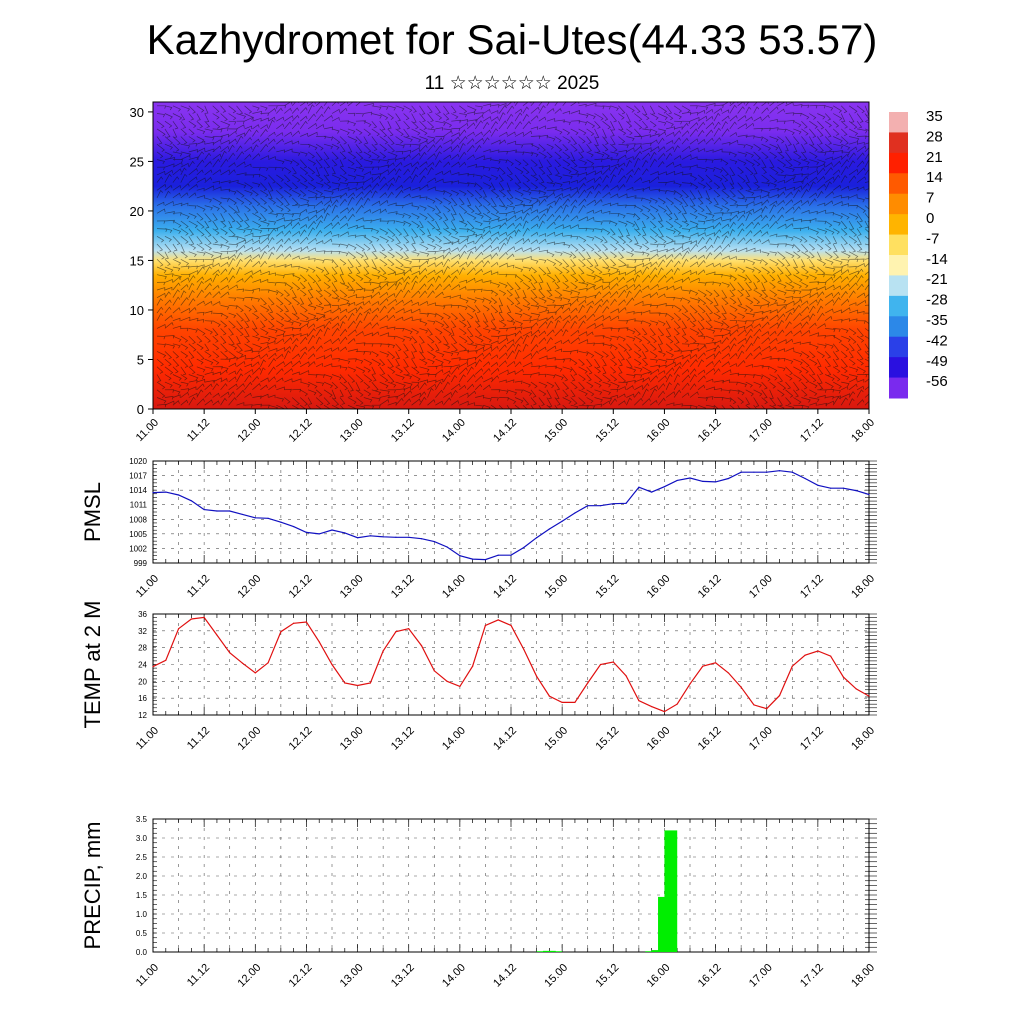 This screenshot has width=1024, height=1024. What do you see at coordinates (556, 739) in the screenshot?
I see `x-tick-label: 15.00` at bounding box center [556, 739].